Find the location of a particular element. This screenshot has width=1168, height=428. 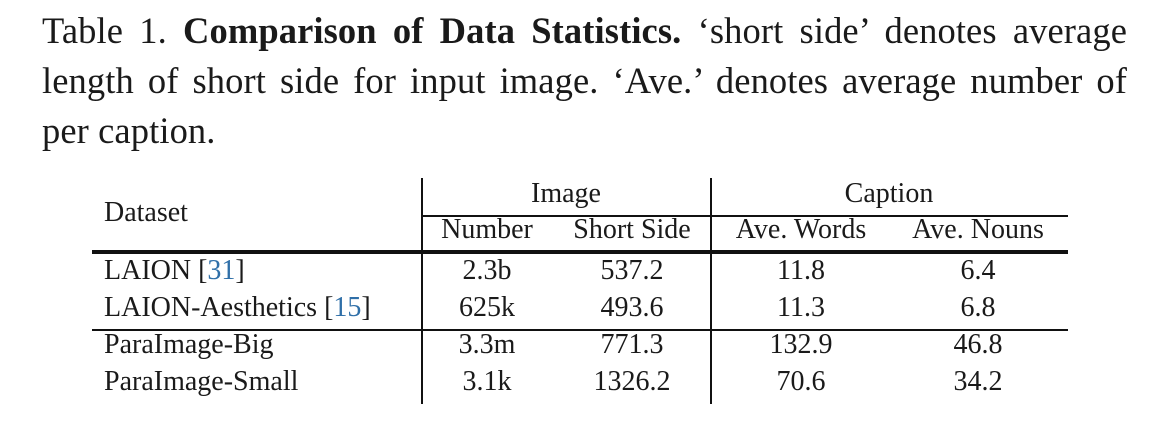

row-paraimage-big-ave-nouns: 46.8 is located at coordinates (978, 344).